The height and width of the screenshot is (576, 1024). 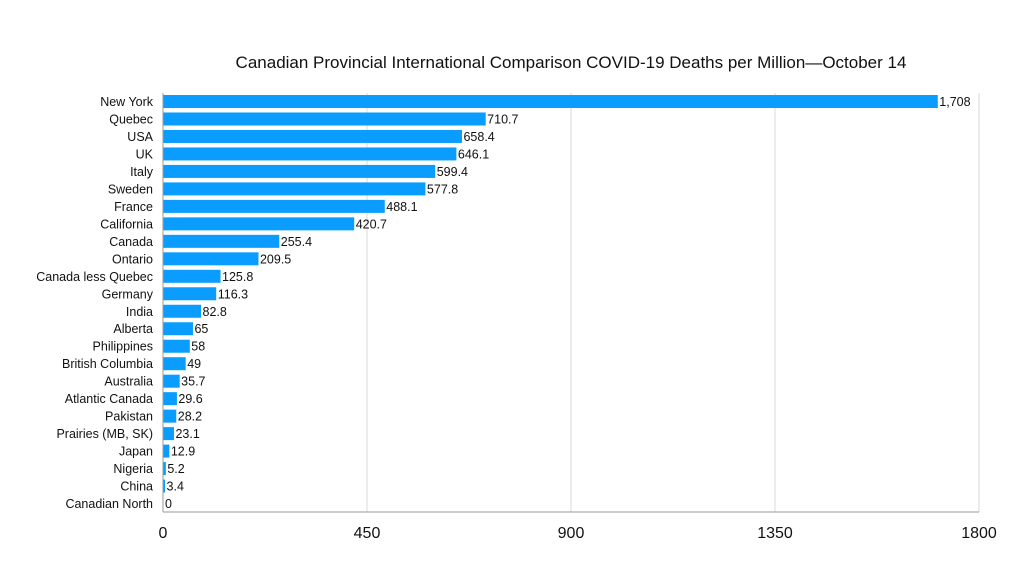 What do you see at coordinates (140, 137) in the screenshot?
I see `category-label: USA` at bounding box center [140, 137].